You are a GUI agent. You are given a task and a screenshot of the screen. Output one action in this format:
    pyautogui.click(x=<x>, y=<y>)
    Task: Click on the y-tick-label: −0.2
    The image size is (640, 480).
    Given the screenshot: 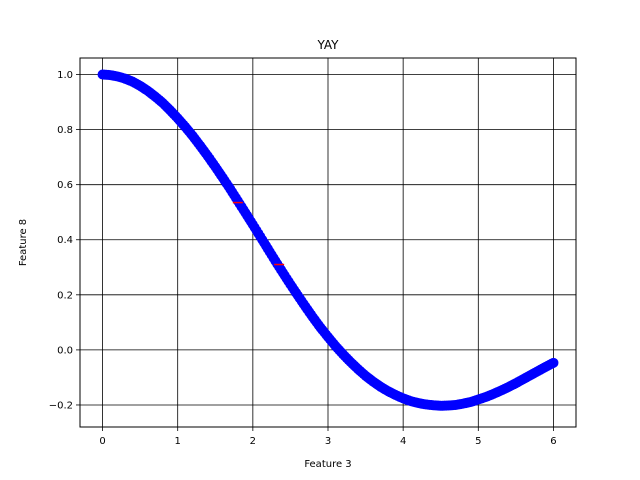 What is the action you would take?
    pyautogui.click(x=61, y=405)
    